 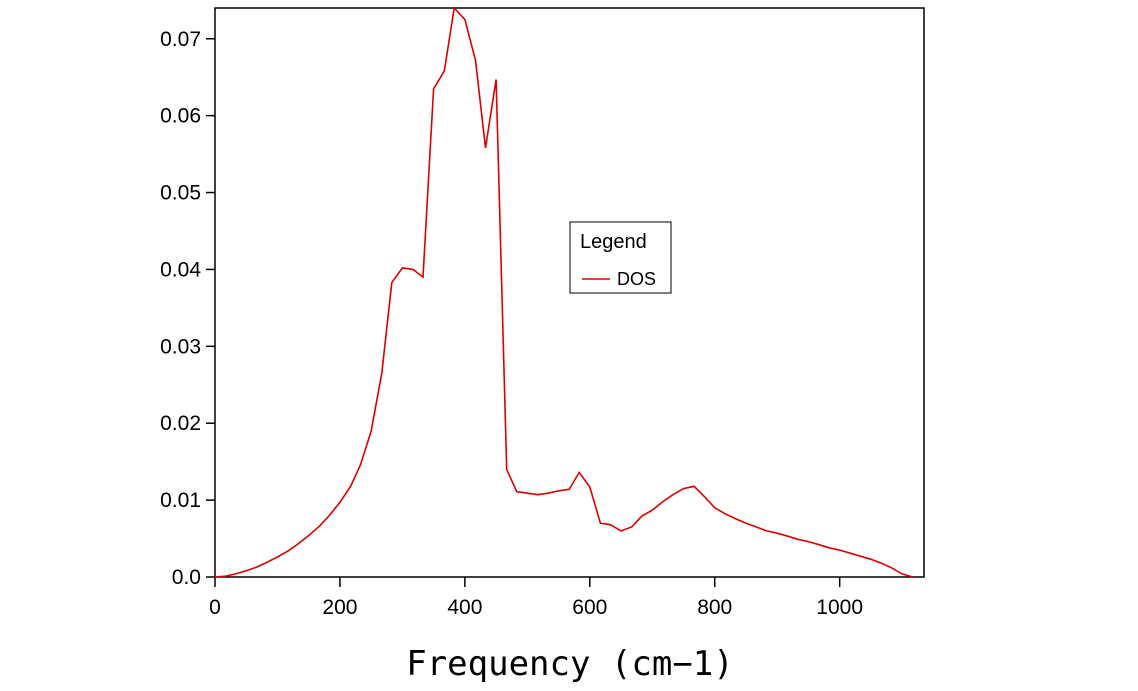 I want to click on x-tick-label: 200, so click(x=339, y=607).